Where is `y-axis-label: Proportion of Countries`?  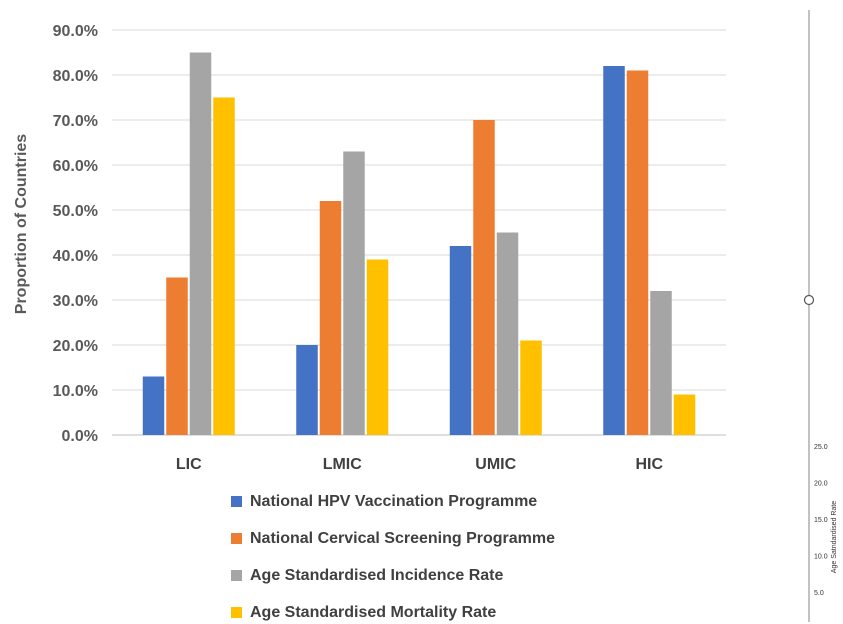 y-axis-label: Proportion of Countries is located at coordinates (21, 224).